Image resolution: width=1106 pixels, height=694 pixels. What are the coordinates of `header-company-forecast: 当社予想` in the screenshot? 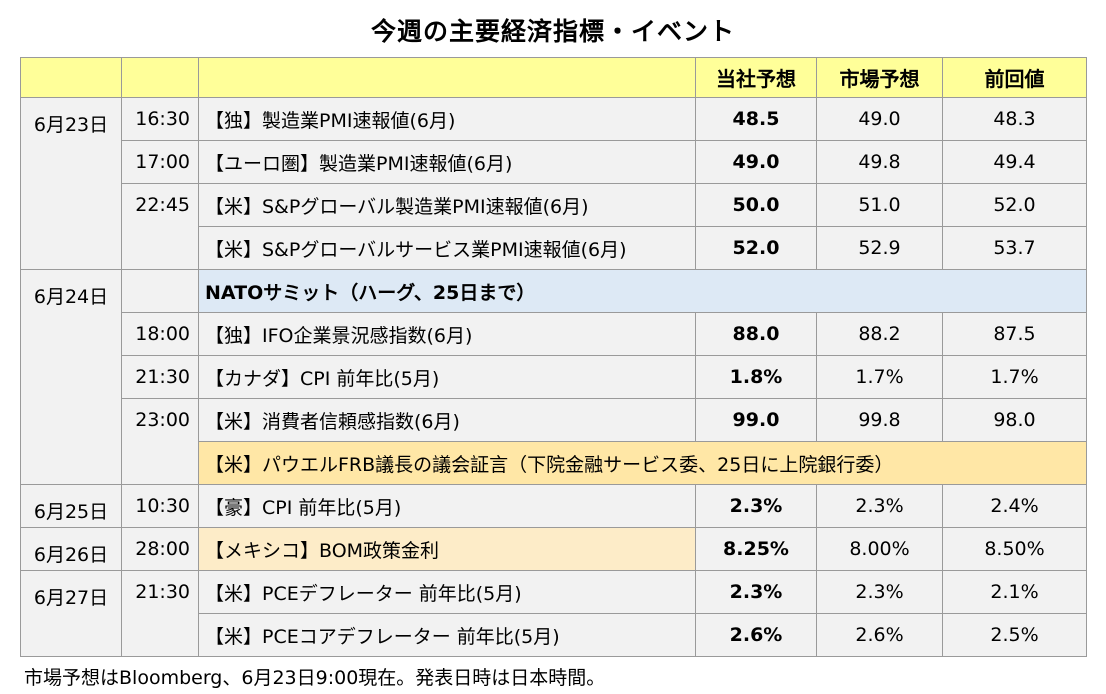 It's located at (756, 77).